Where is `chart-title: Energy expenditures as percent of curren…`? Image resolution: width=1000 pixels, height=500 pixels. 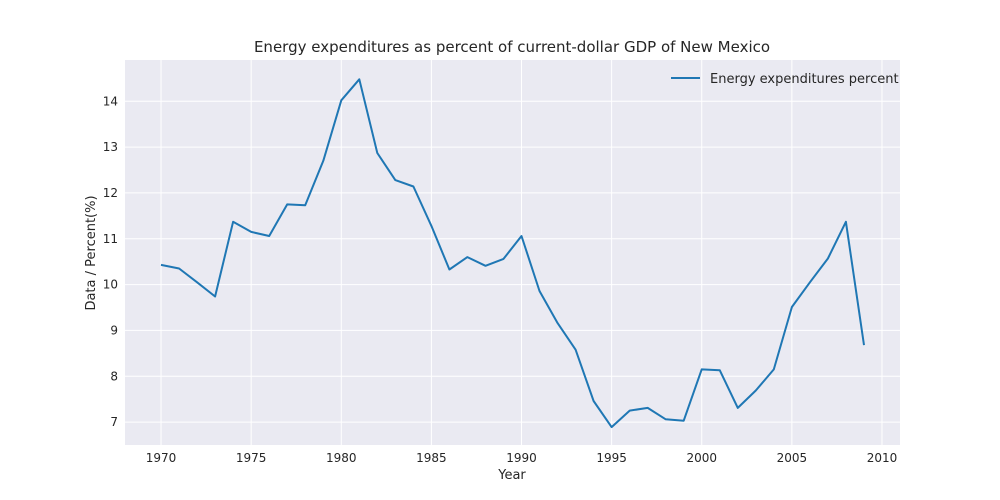
chart-title: Energy expenditures as percent of curren… is located at coordinates (512, 47).